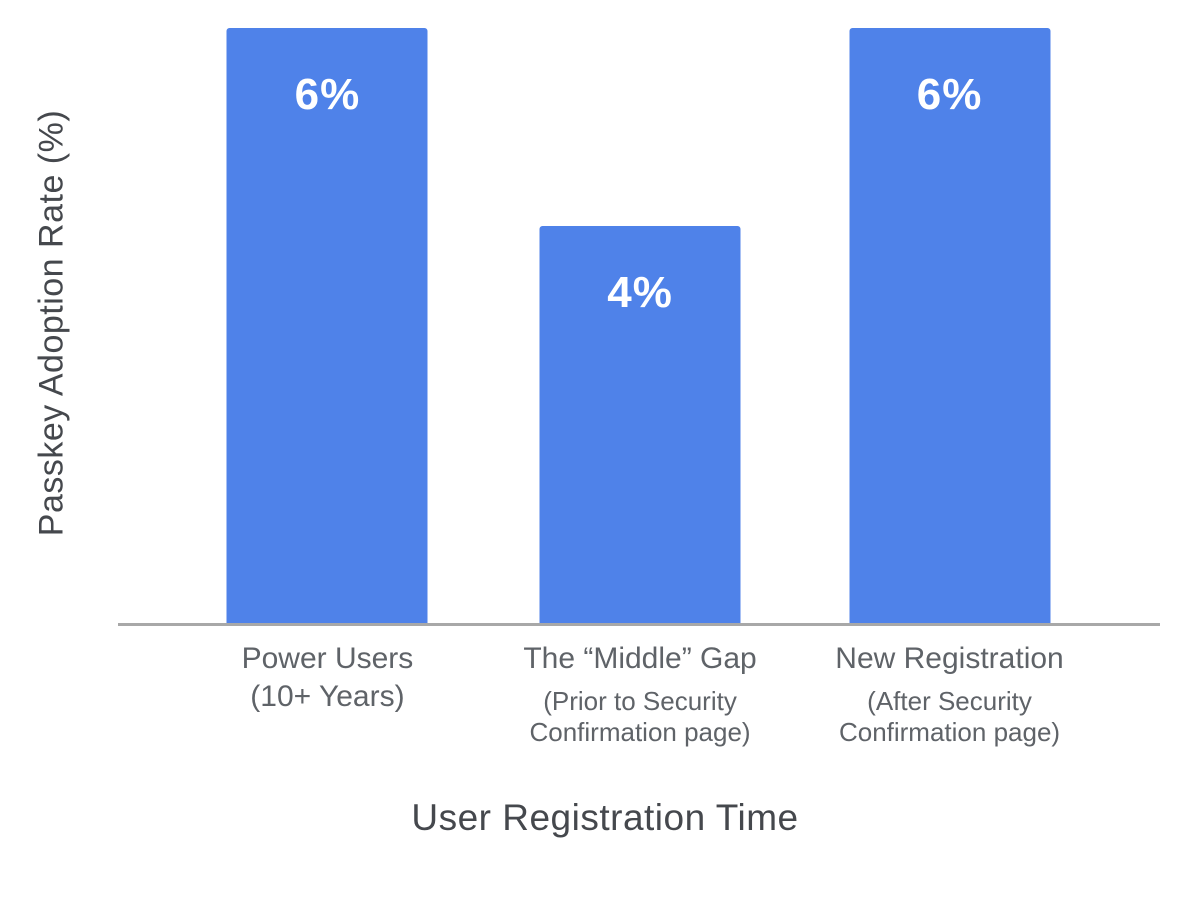  What do you see at coordinates (640, 424) in the screenshot?
I see `bar-1: 4%` at bounding box center [640, 424].